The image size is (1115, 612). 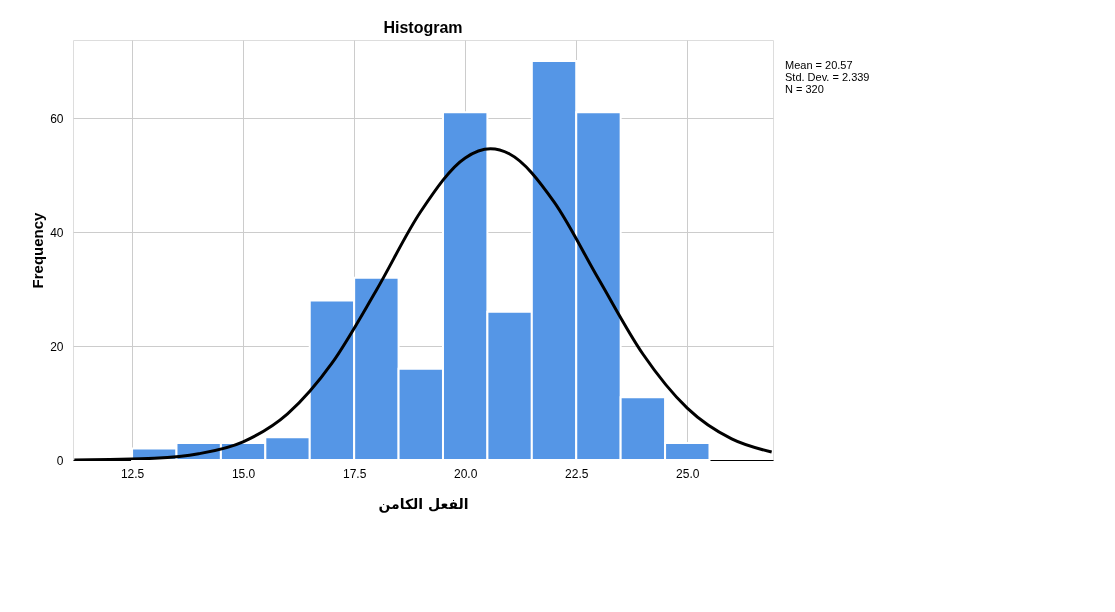 I want to click on x-tick-label: 17.5, so click(x=354, y=473).